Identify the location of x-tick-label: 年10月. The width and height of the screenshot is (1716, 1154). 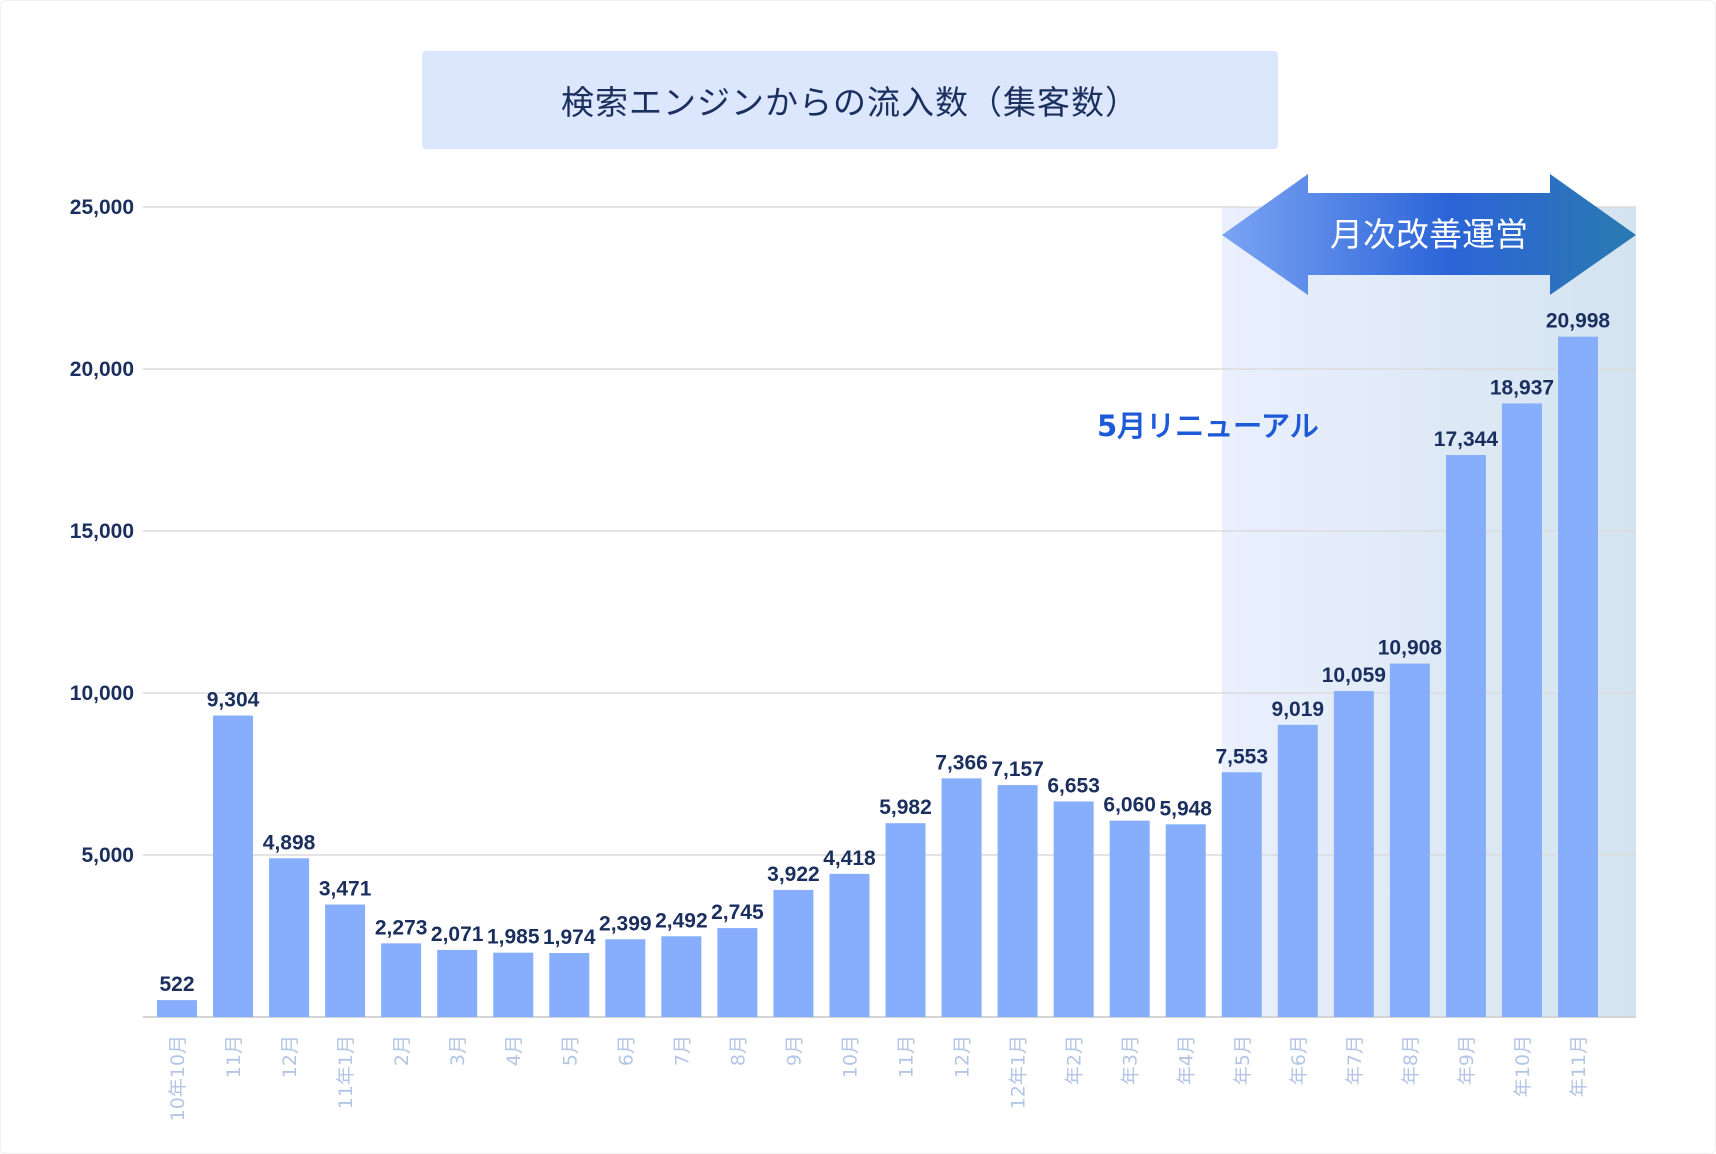
(1523, 1066).